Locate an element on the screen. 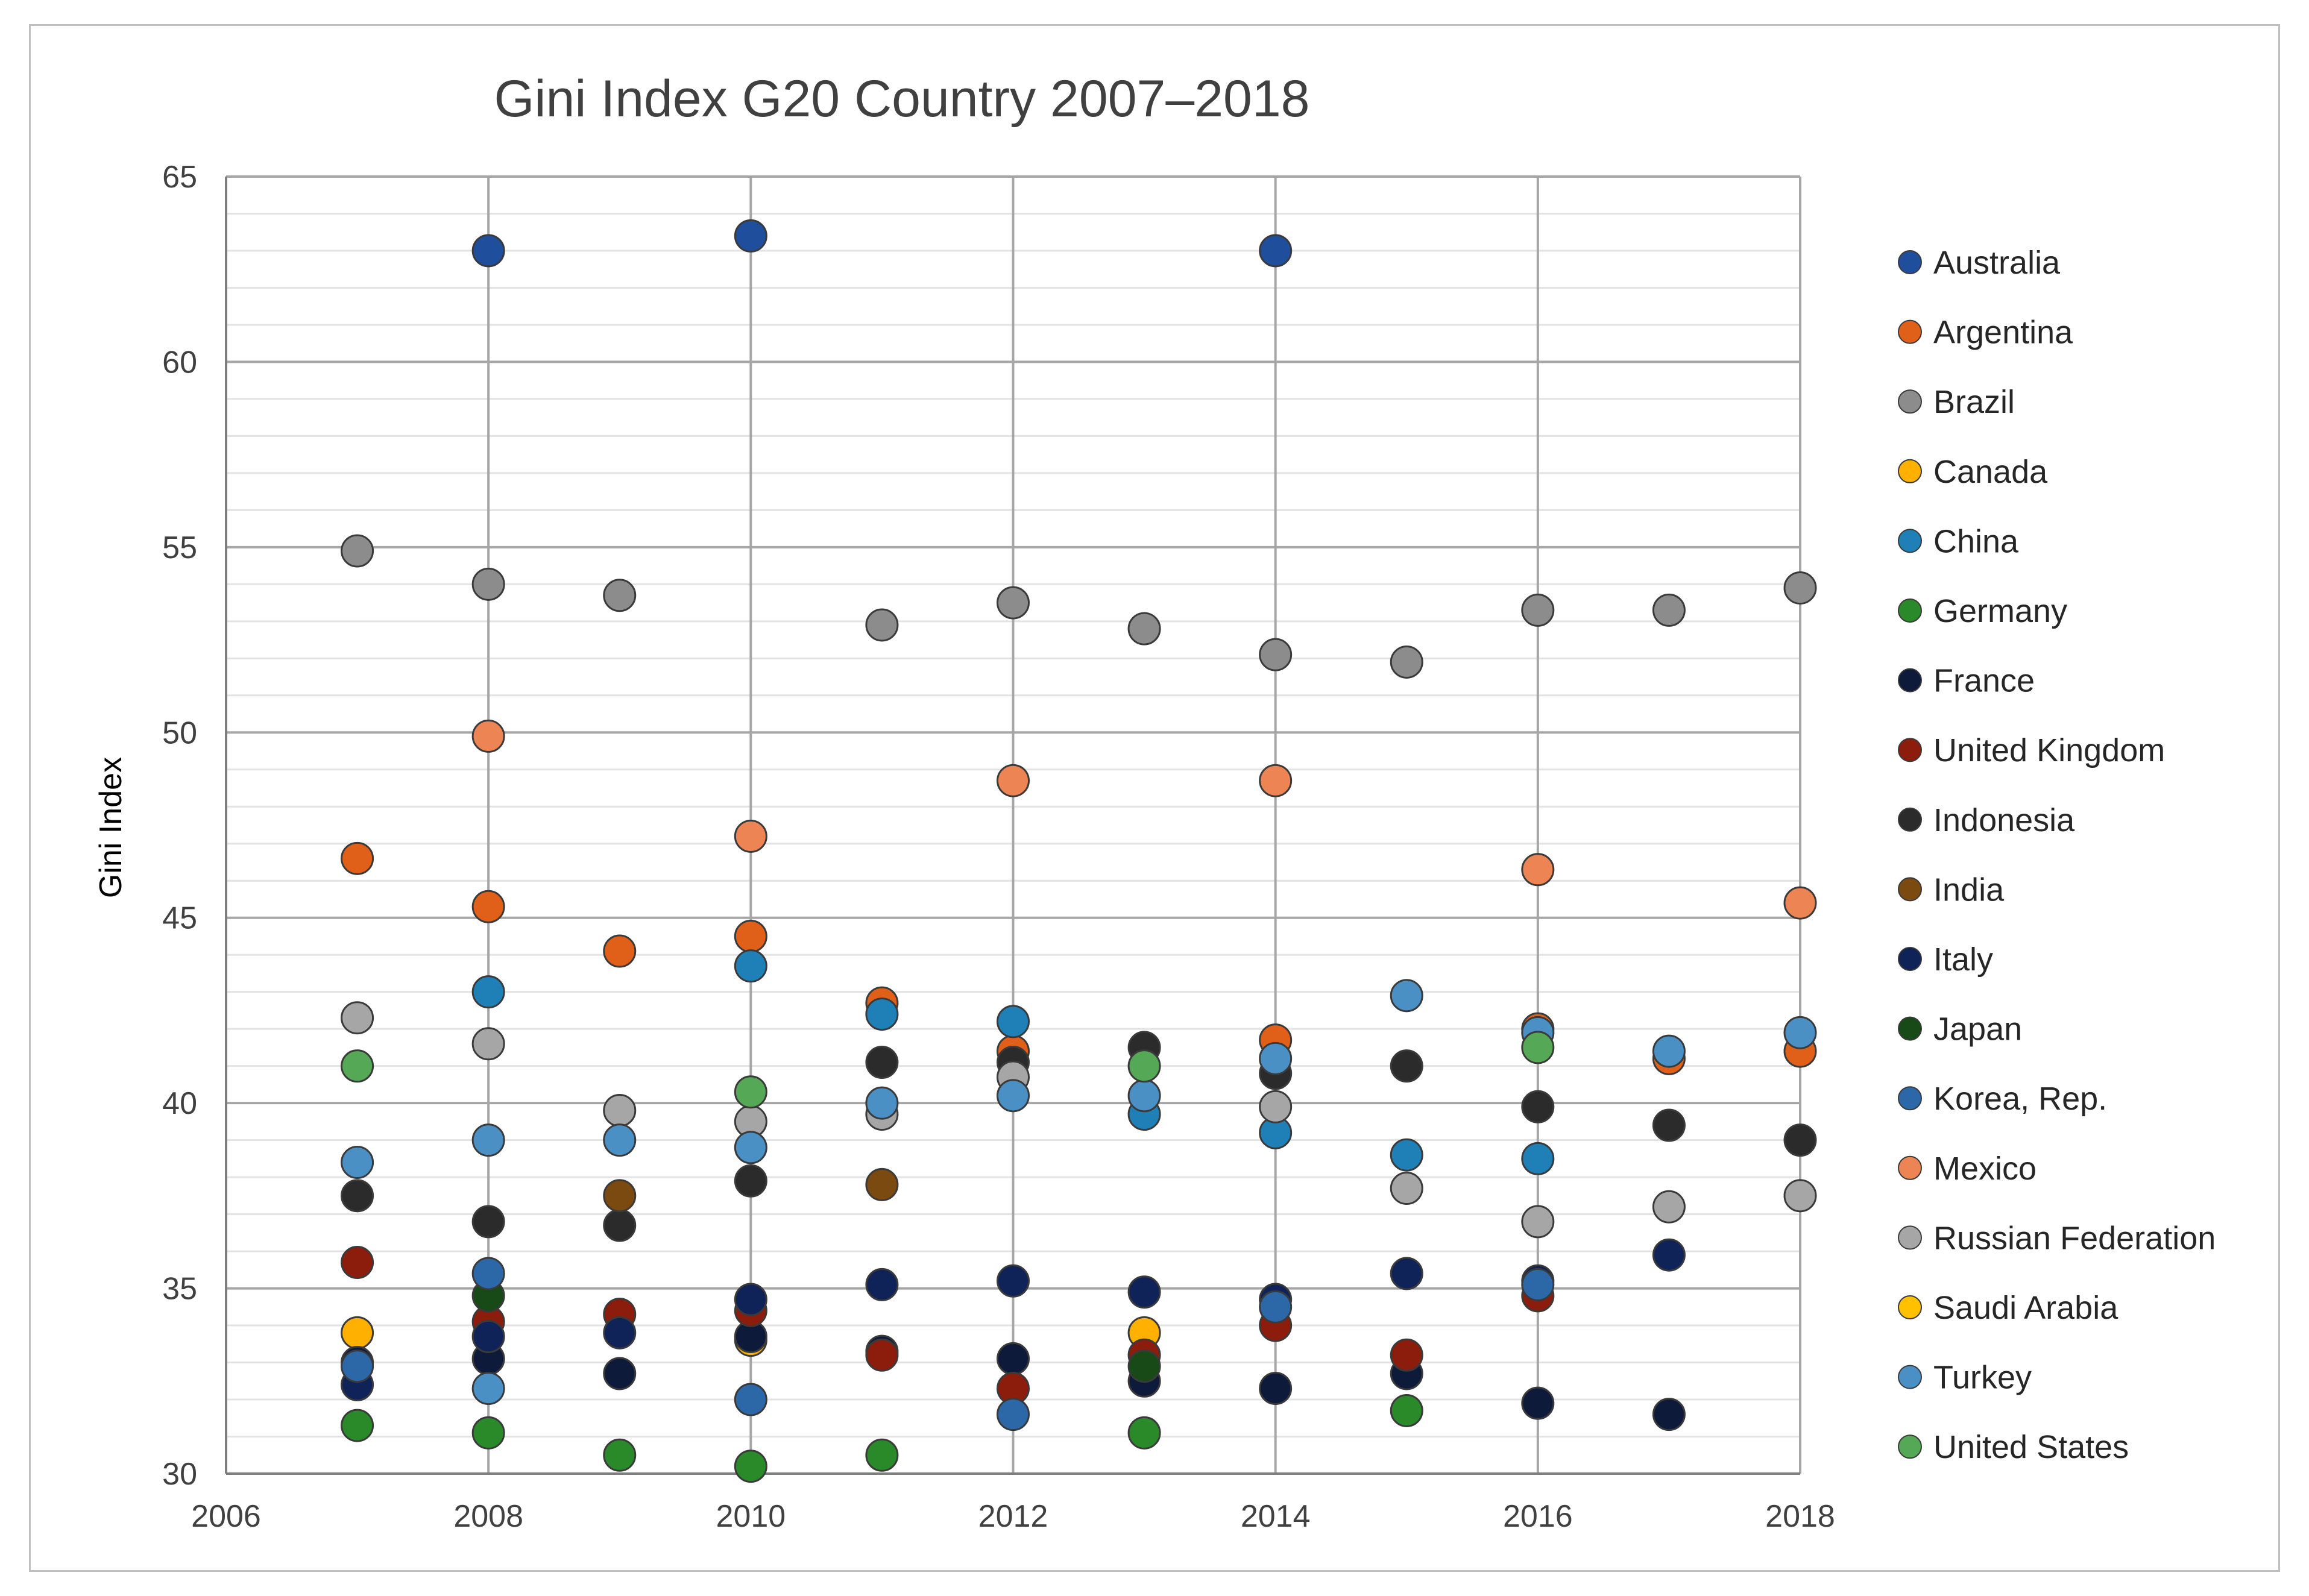  legend-marker is located at coordinates (1910, 1377).